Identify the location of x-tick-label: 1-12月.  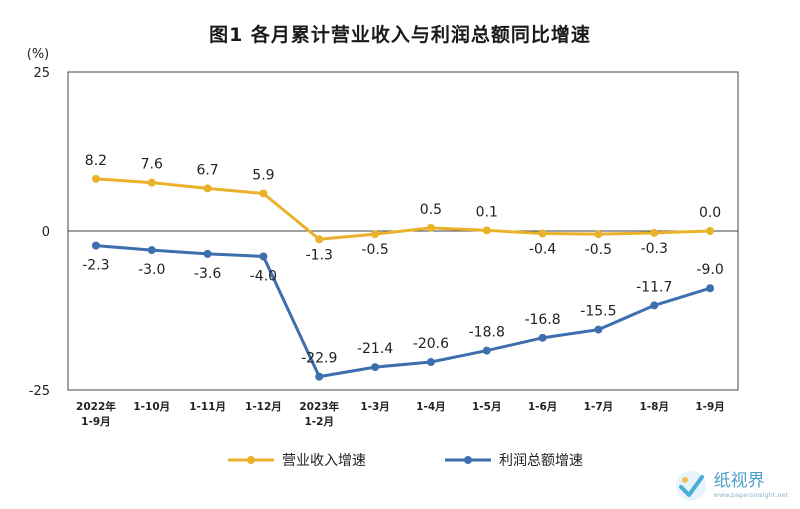
(263, 407).